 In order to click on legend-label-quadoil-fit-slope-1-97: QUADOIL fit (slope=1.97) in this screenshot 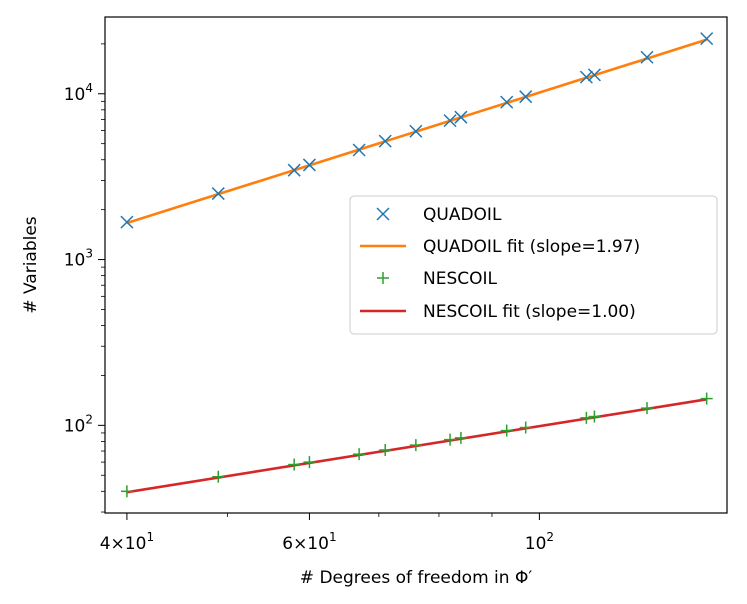, I will do `click(531, 247)`.